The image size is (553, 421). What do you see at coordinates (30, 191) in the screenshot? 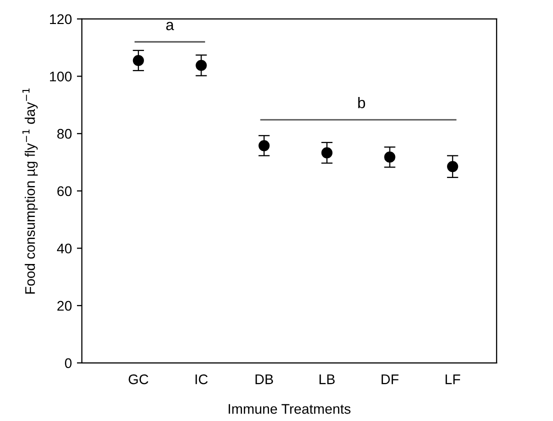
I see `y-axis-title: Food consumption µg fly$^{−1}$ day$^{−1}$` at bounding box center [30, 191].